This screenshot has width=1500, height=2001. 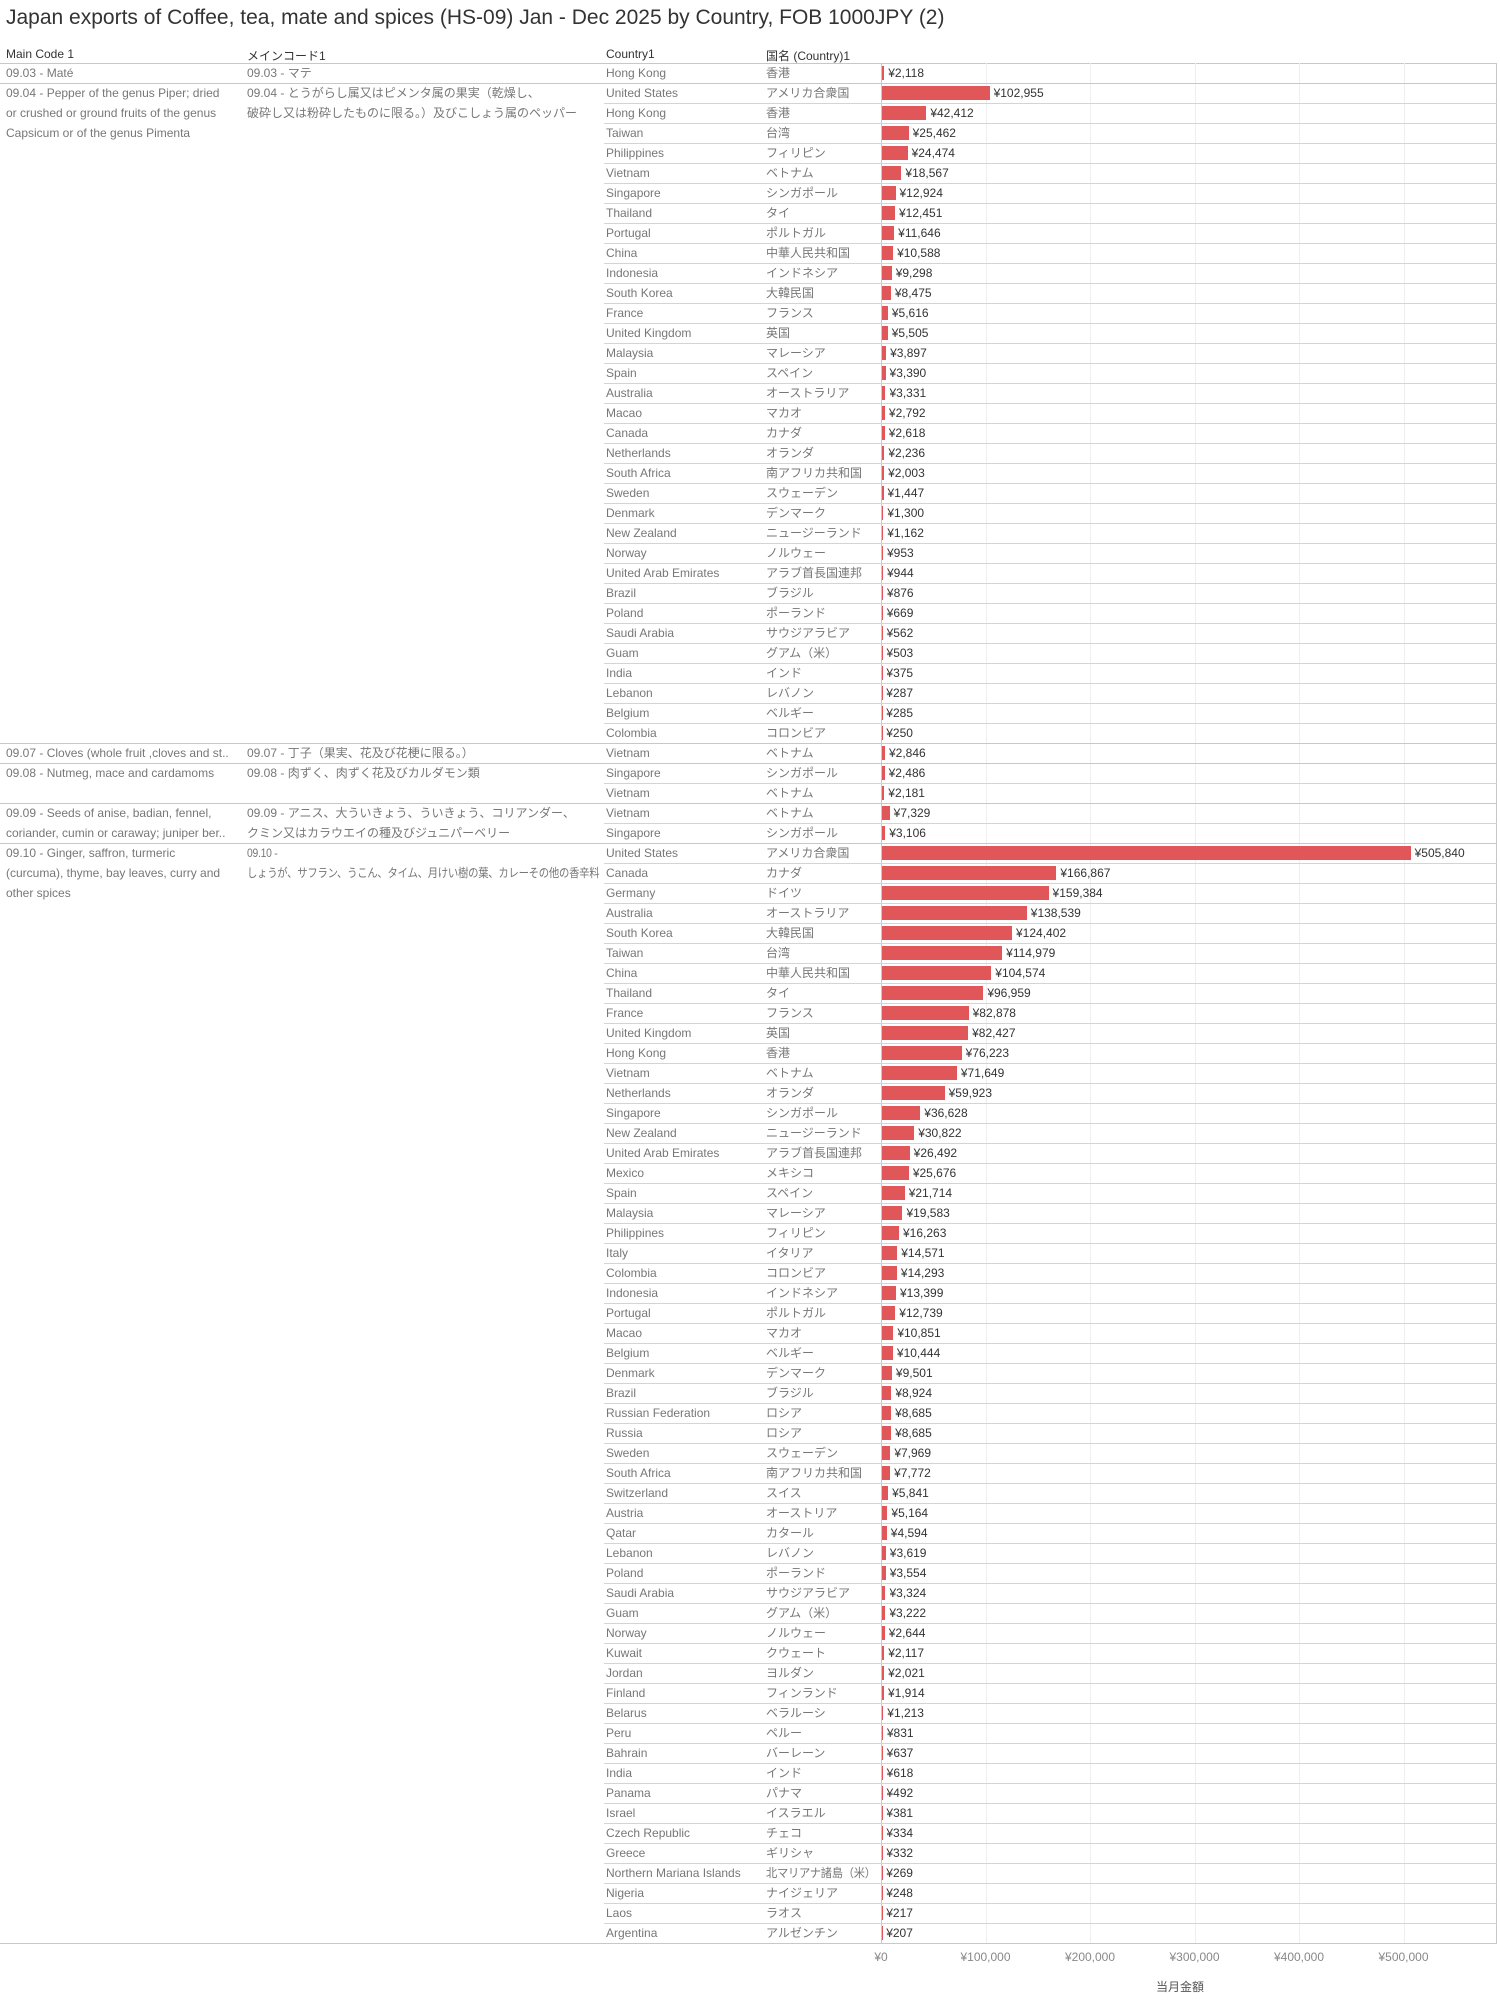 What do you see at coordinates (649, 333) in the screenshot?
I see `country-label: United Kingdom` at bounding box center [649, 333].